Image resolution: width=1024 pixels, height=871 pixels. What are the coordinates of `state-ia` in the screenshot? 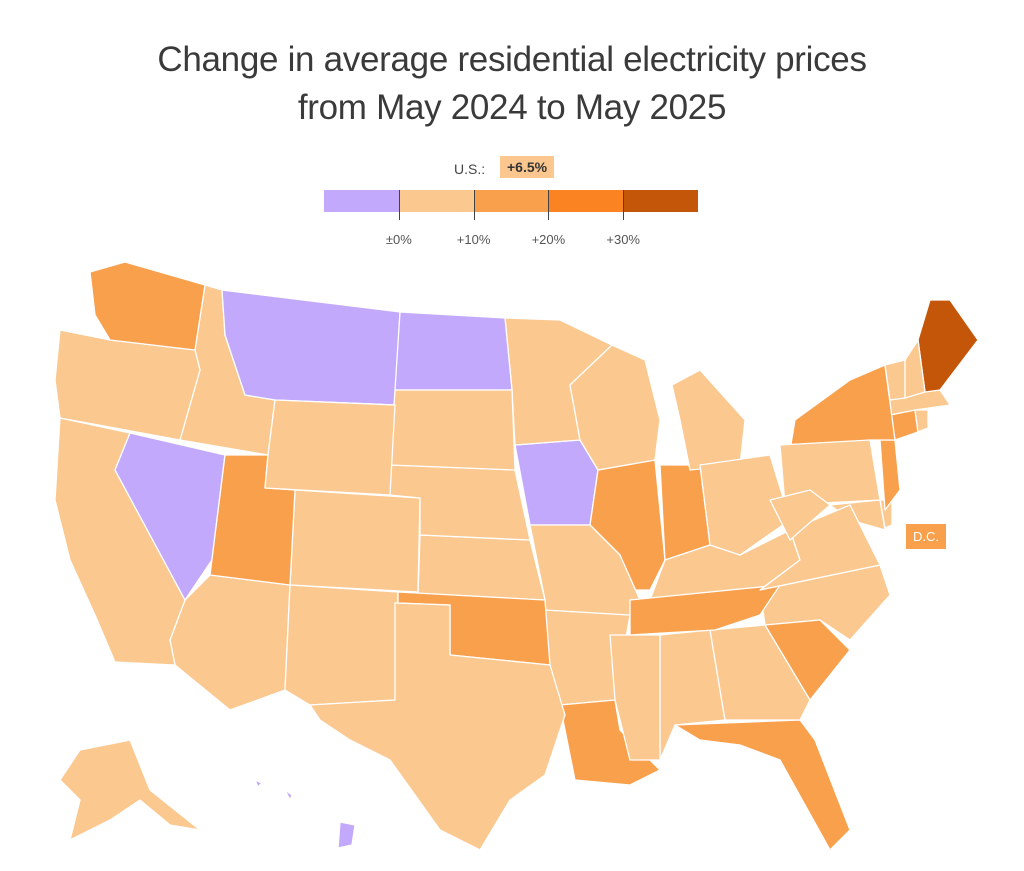 It's located at (556, 482).